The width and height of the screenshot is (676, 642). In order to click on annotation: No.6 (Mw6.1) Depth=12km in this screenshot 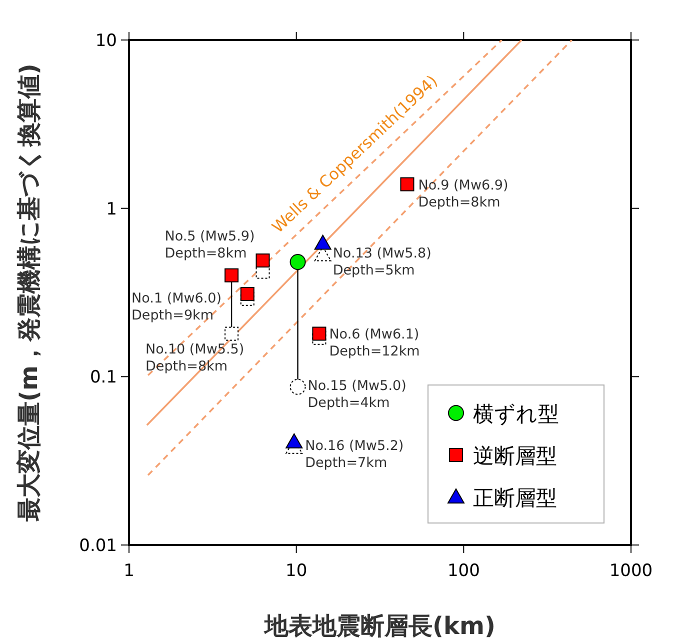, I will do `click(374, 343)`.